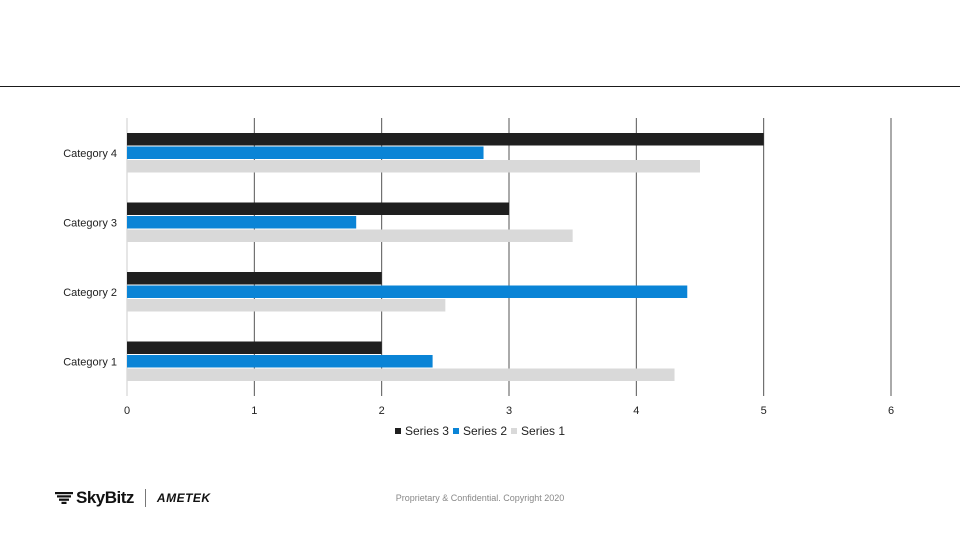 Image resolution: width=960 pixels, height=540 pixels. What do you see at coordinates (183, 498) in the screenshot?
I see `ametek-logo: AMETEK` at bounding box center [183, 498].